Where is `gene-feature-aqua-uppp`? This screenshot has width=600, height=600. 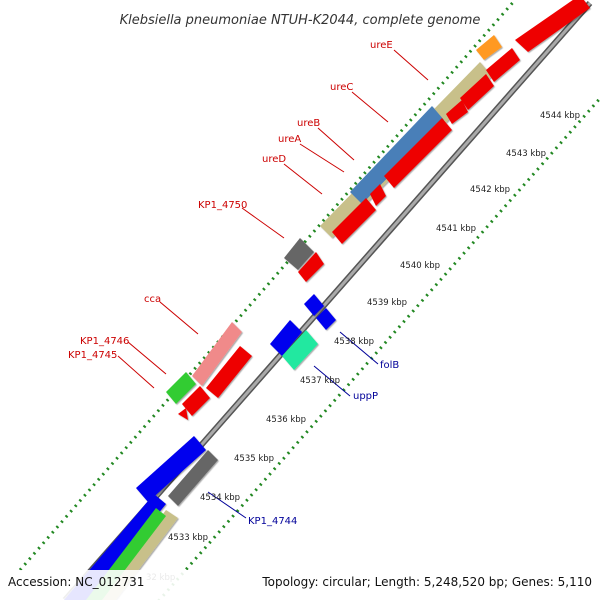
gene-feature-aqua-uppp is located at coordinates (300, 350).